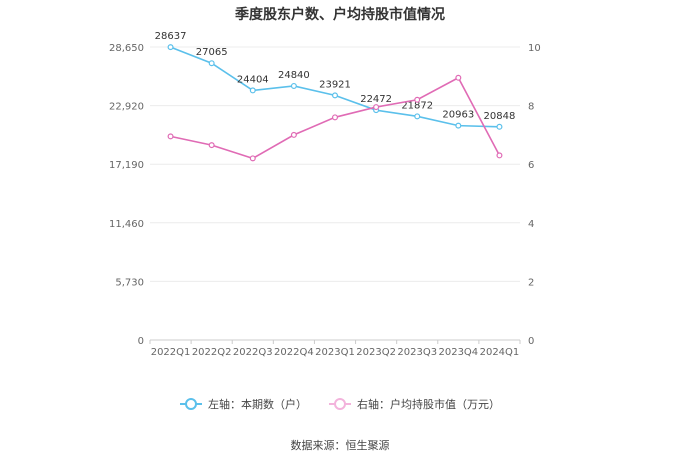  What do you see at coordinates (126, 48) in the screenshot?
I see `y-left-tick-label: 28,650` at bounding box center [126, 48].